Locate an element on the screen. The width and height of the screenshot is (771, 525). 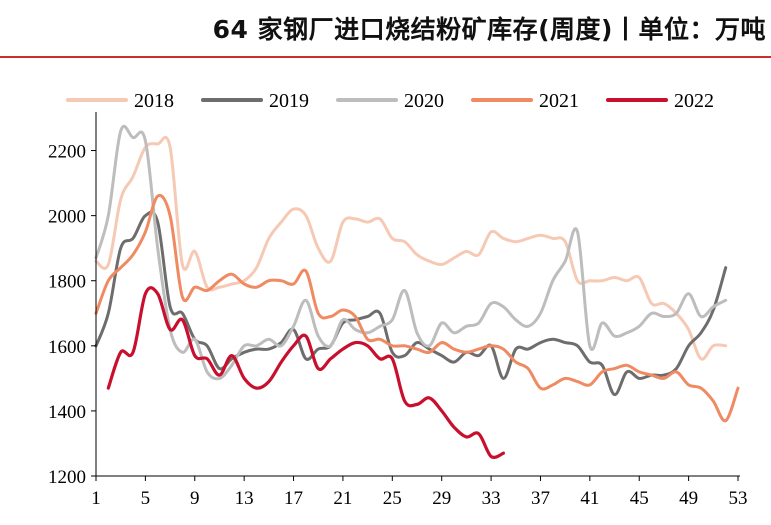
x-tick-label-2: 9 is located at coordinates (195, 498).